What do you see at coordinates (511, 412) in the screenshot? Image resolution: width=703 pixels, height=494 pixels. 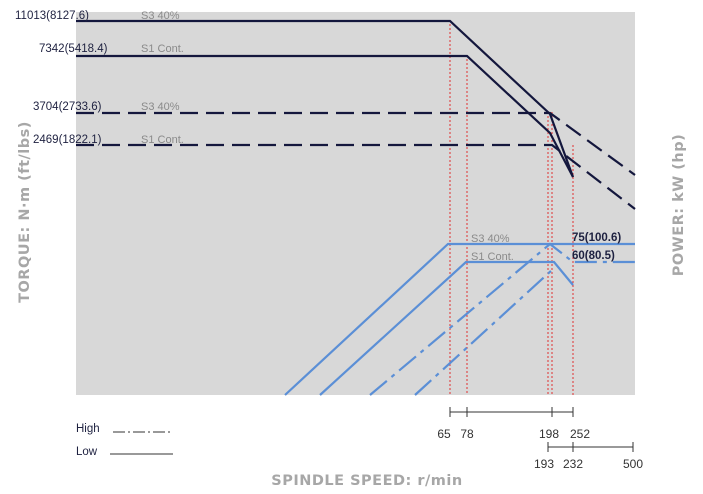 I see `x-axis-low` at bounding box center [511, 412].